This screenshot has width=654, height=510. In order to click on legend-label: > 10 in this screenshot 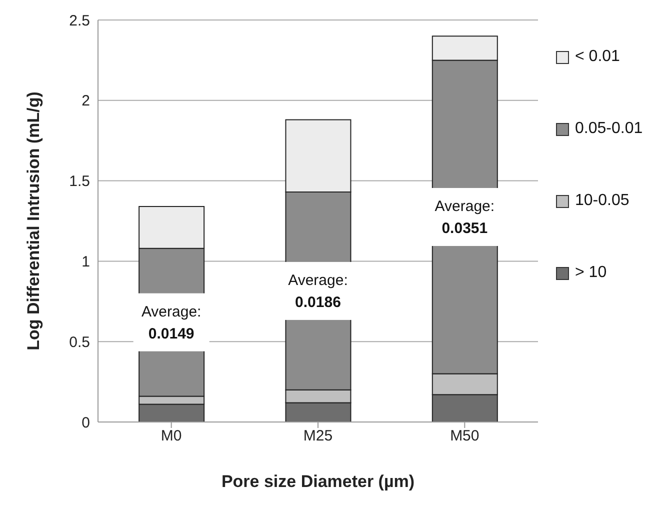, I will do `click(591, 273)`.